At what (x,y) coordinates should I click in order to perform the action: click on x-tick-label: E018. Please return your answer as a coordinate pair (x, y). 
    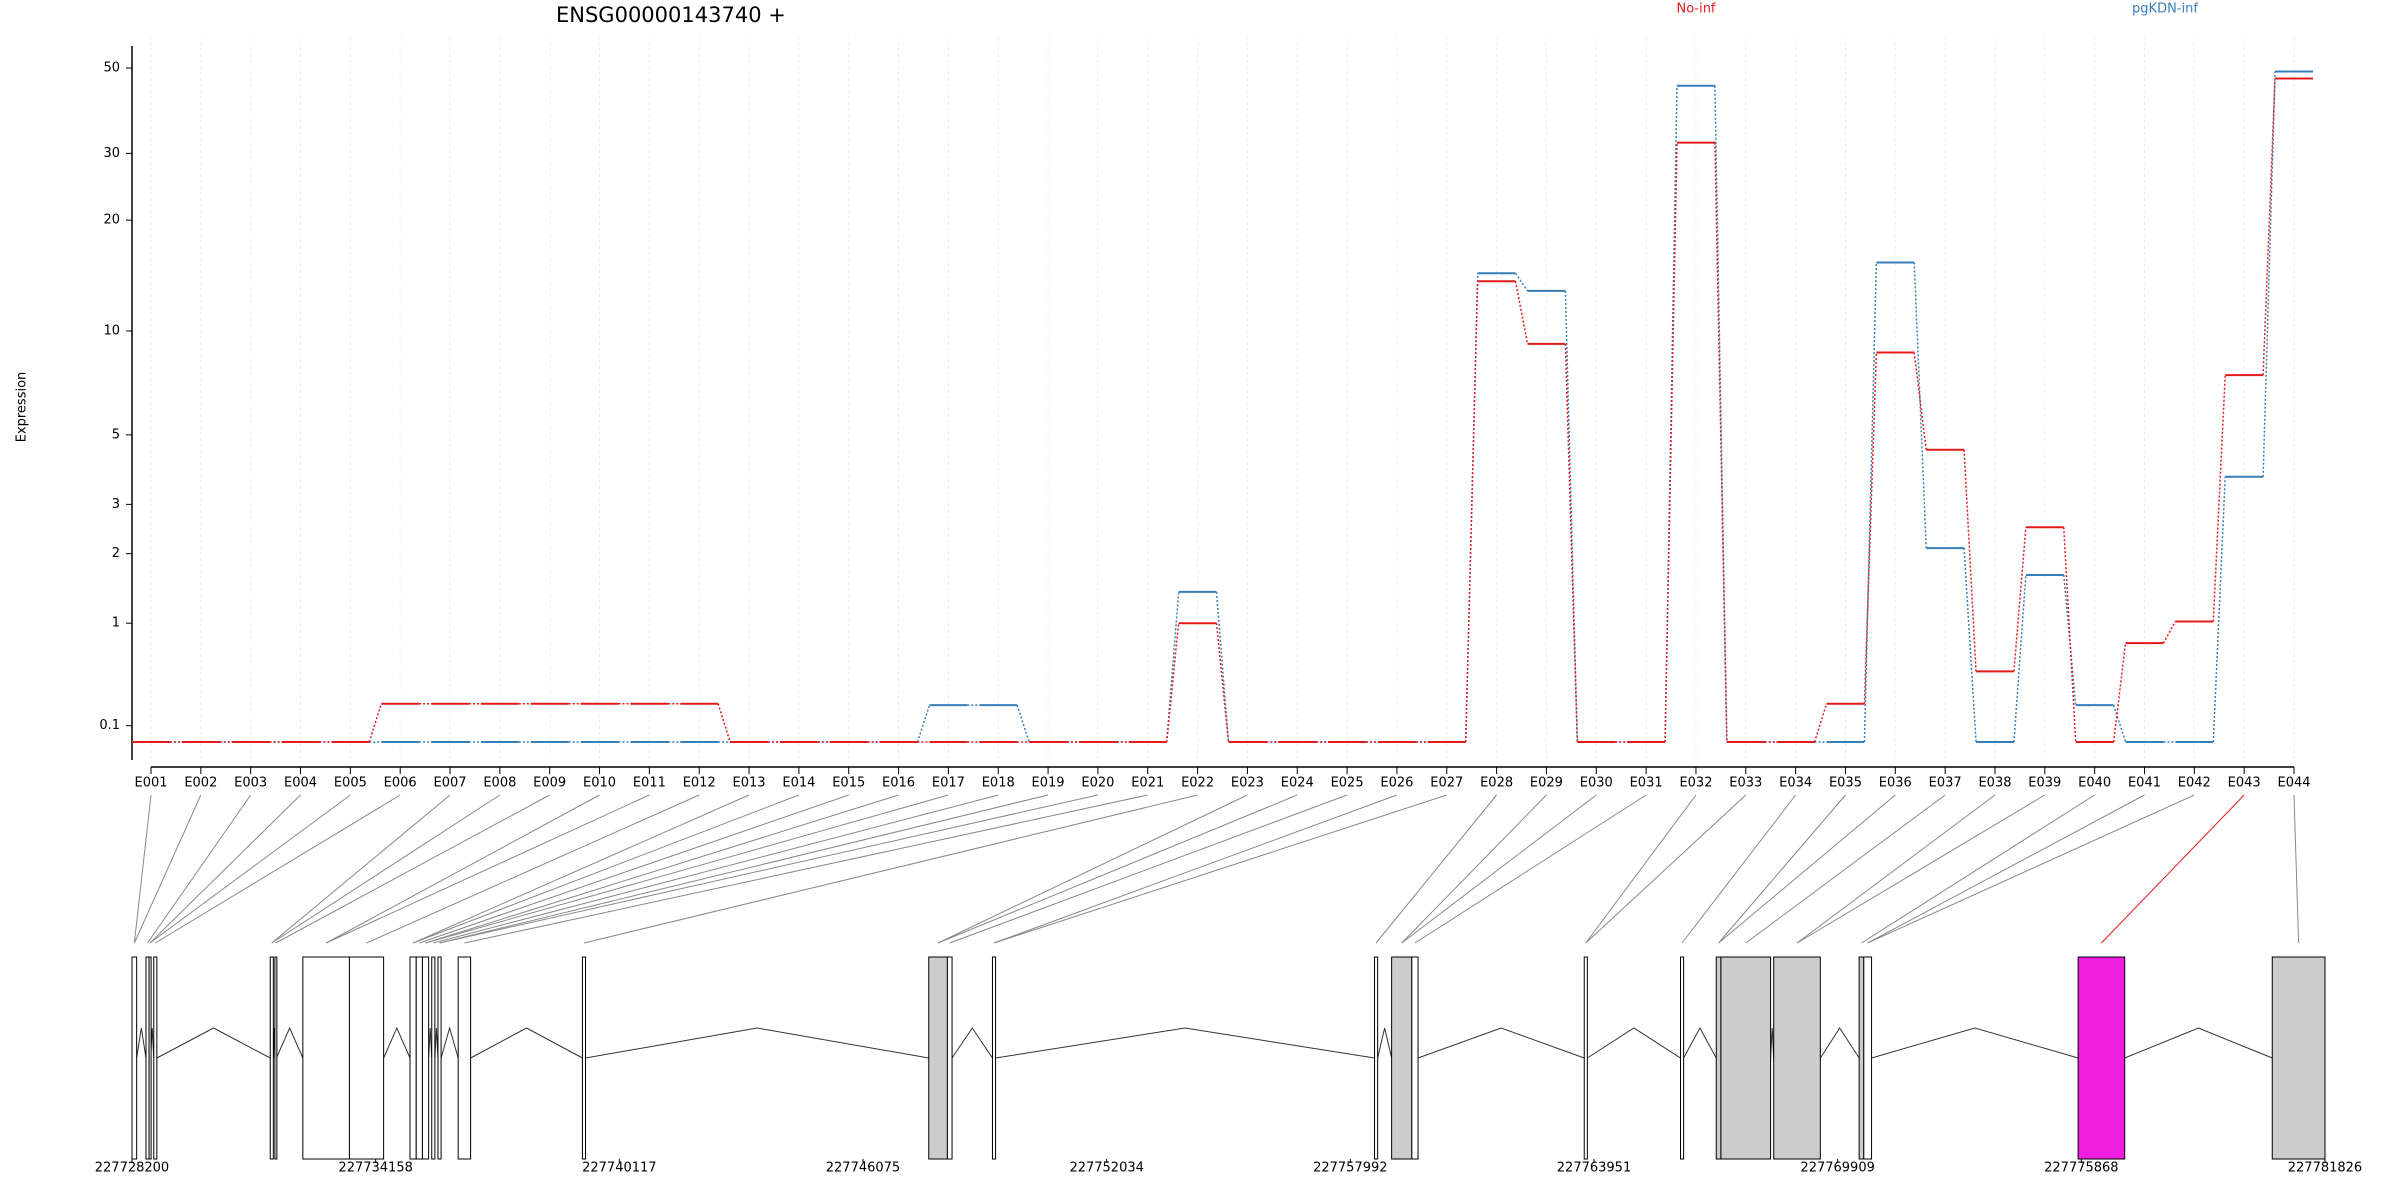
    Looking at the image, I should click on (998, 783).